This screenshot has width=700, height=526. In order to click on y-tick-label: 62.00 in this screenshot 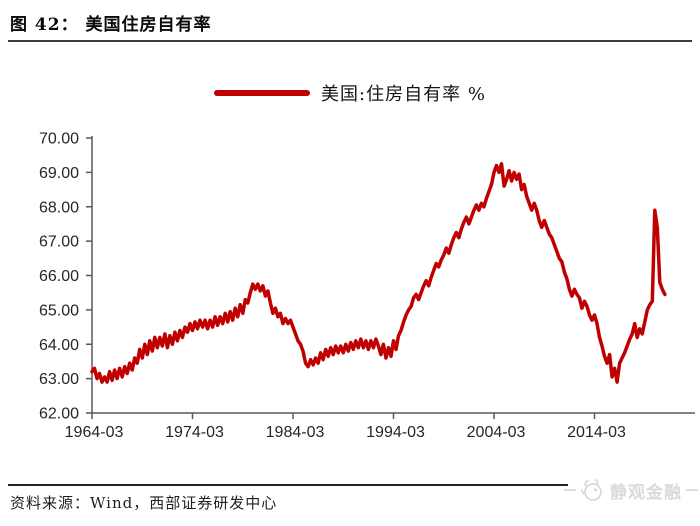, I will do `click(59, 414)`.